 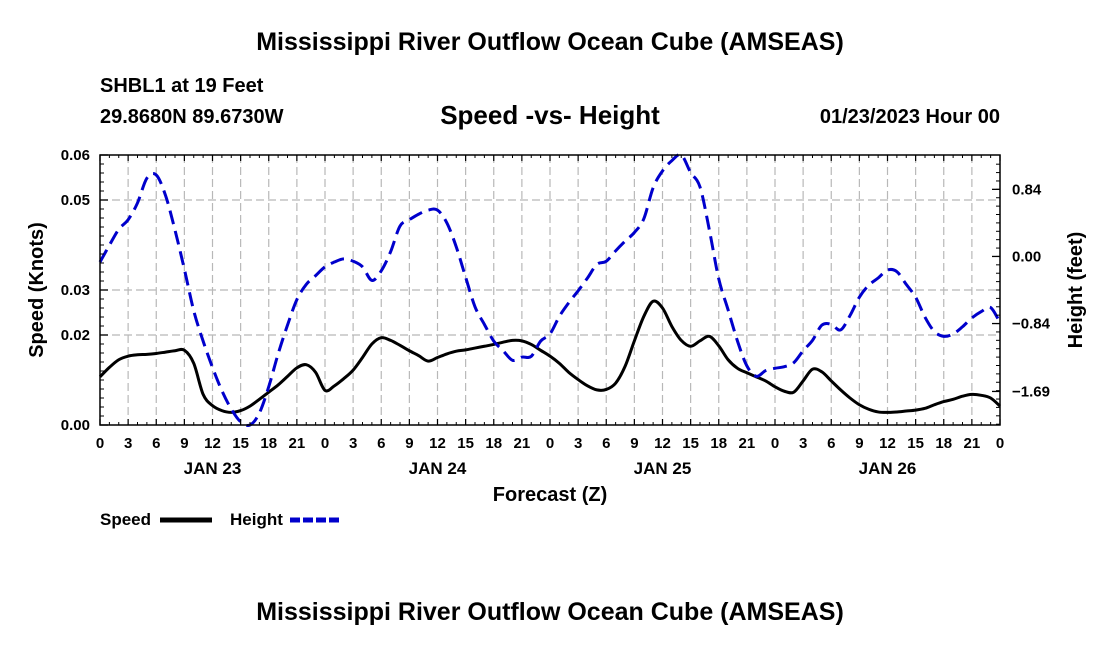 What do you see at coordinates (1031, 324) in the screenshot?
I see `y2-tick-label: −0.84` at bounding box center [1031, 324].